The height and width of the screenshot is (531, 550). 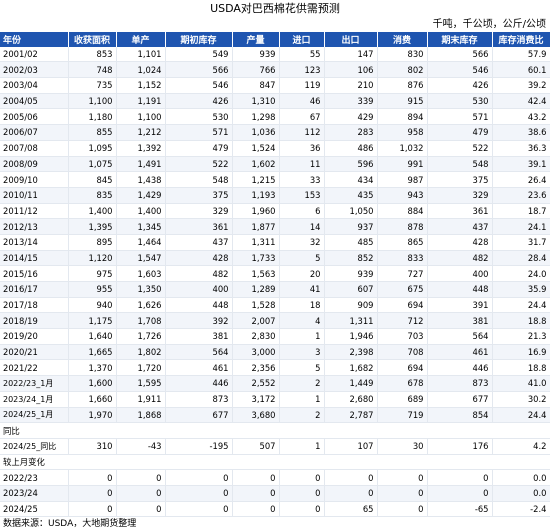 What do you see at coordinates (521, 258) in the screenshot?
I see `value-cell: 28.4` at bounding box center [521, 258].